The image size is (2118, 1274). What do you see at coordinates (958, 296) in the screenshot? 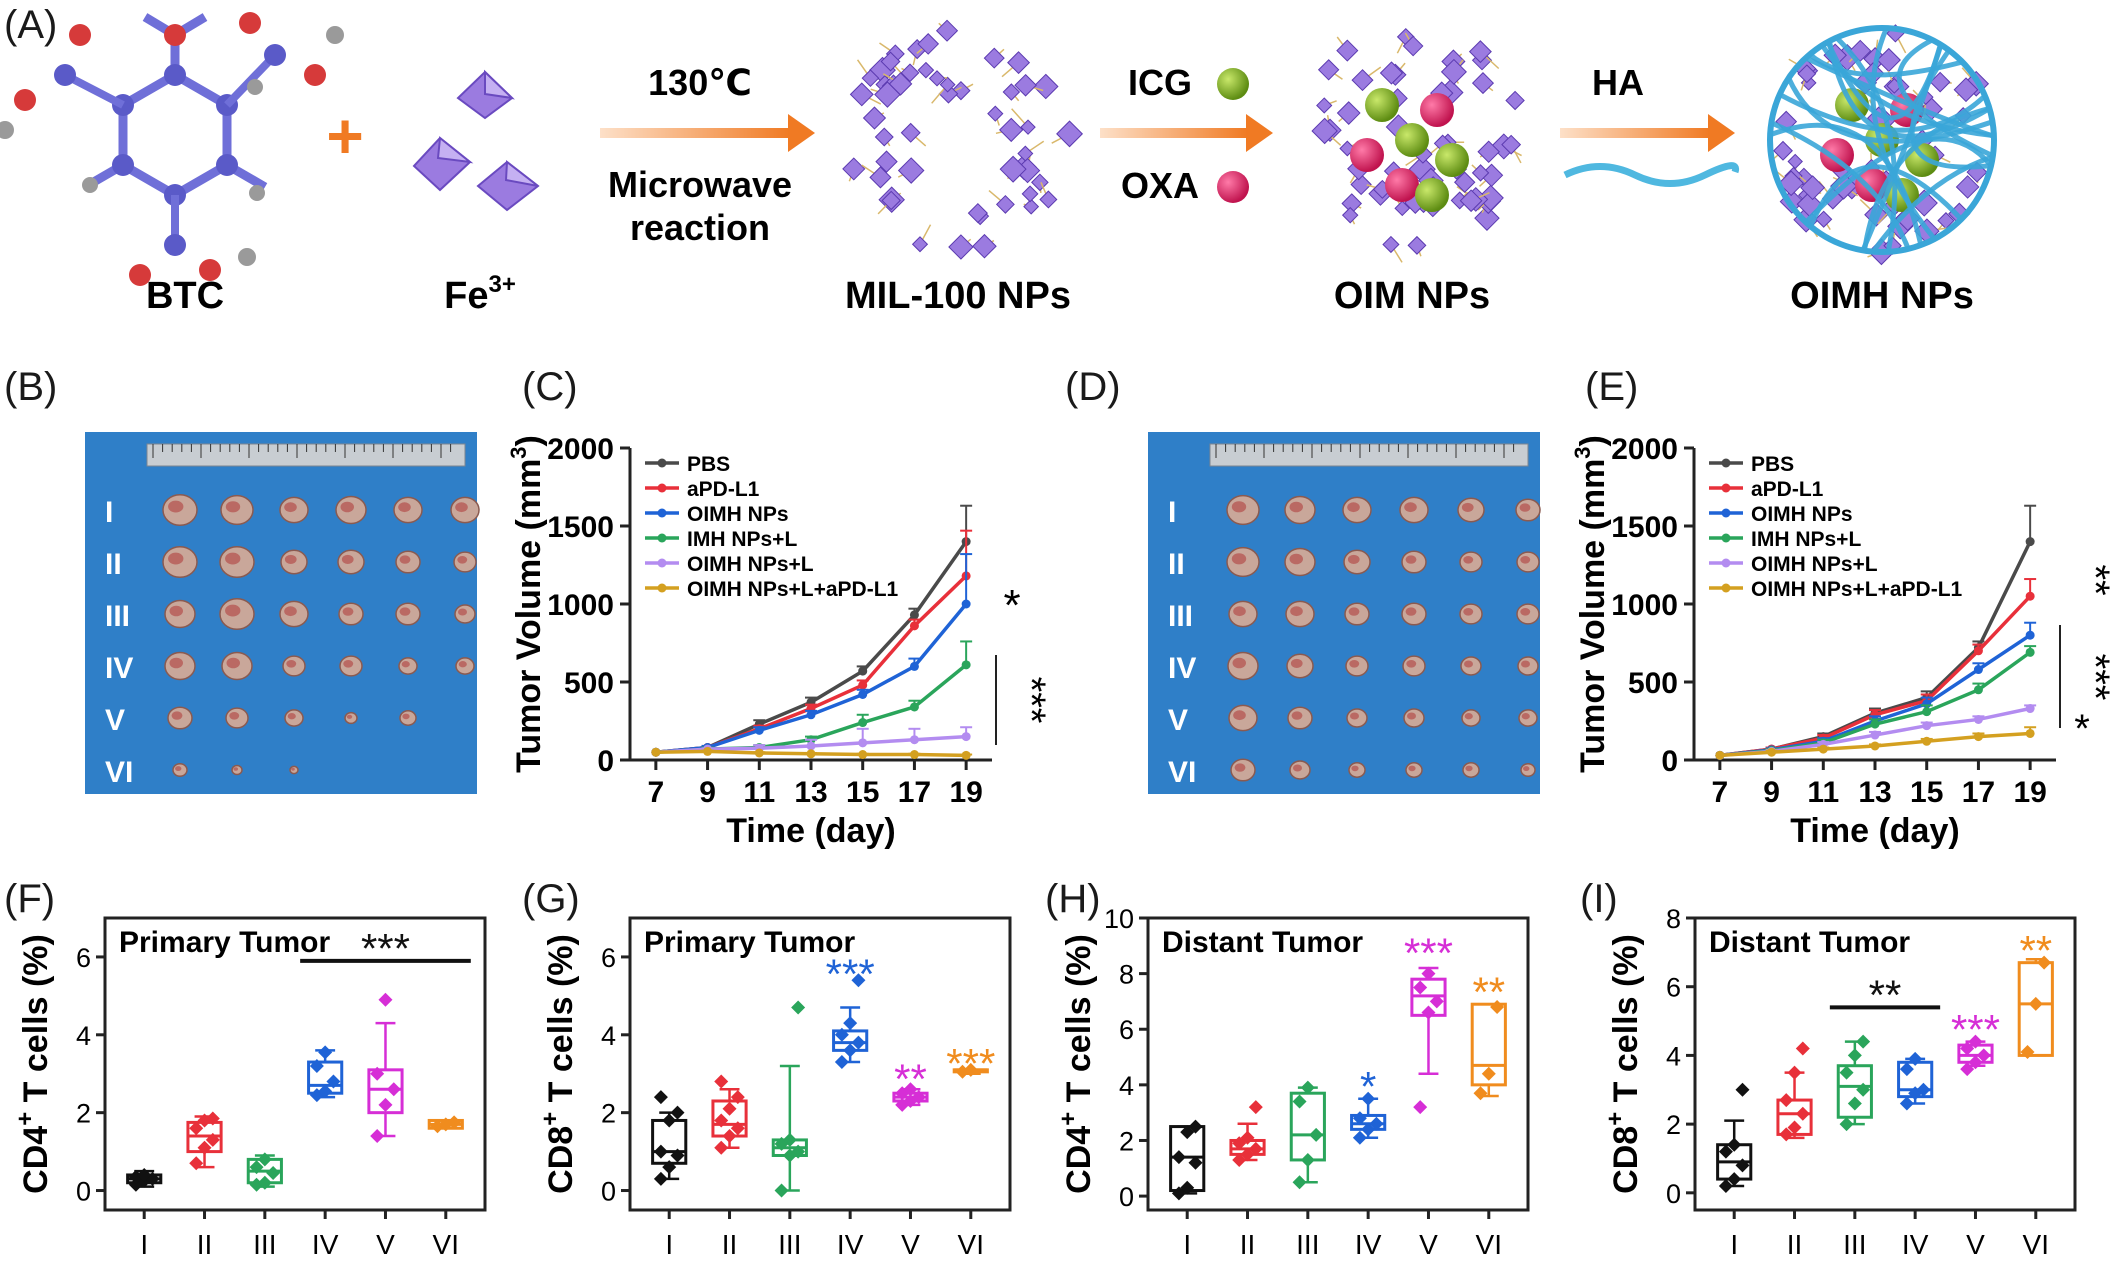
I see `mil100-label: MIL-100 NPs` at bounding box center [958, 296].